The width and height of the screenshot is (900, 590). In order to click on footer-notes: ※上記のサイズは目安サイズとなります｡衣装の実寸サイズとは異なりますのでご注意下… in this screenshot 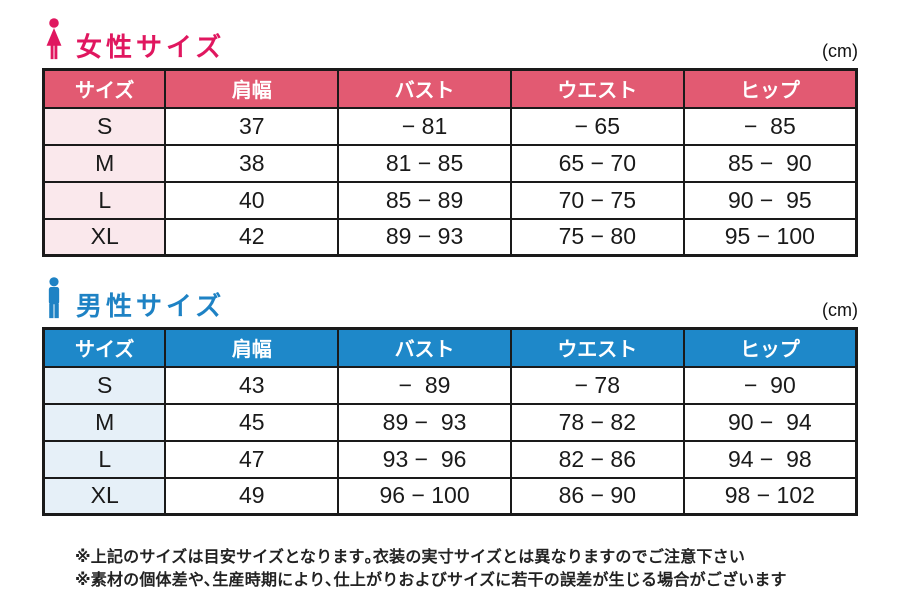, I will do `click(450, 568)`.